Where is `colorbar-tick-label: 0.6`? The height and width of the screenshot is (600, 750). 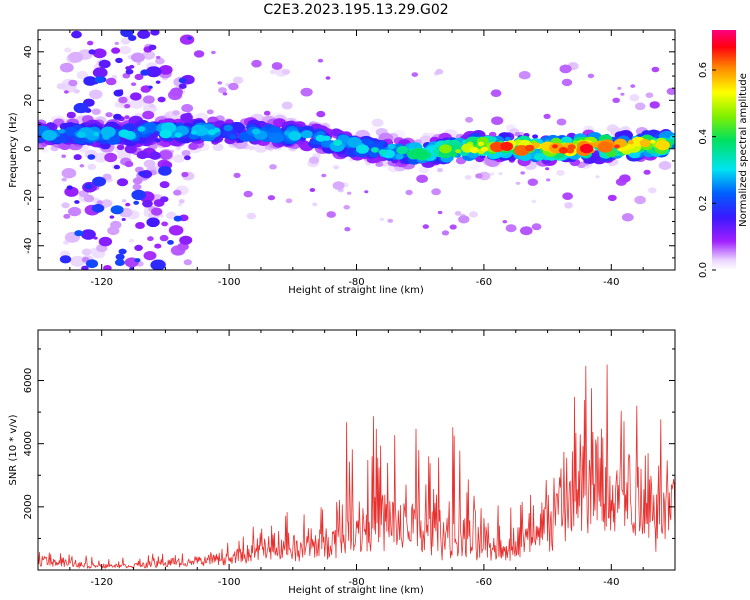
colorbar-tick-label: 0.6 is located at coordinates (703, 70).